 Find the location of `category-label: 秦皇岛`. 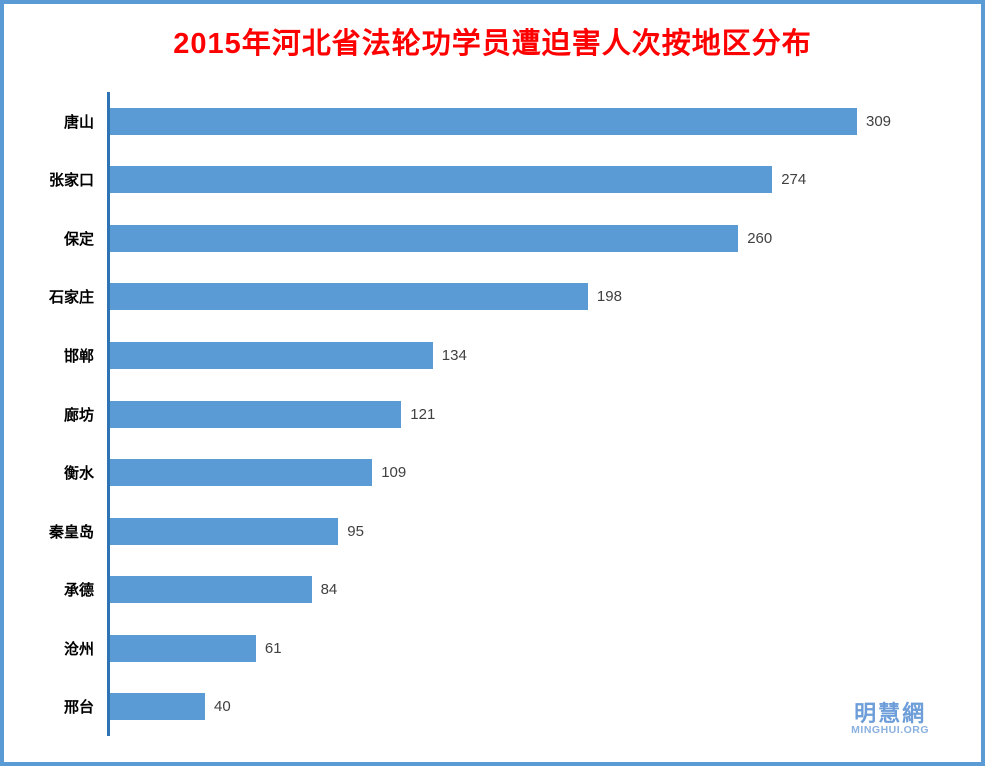

category-label: 秦皇岛 is located at coordinates (71, 532).